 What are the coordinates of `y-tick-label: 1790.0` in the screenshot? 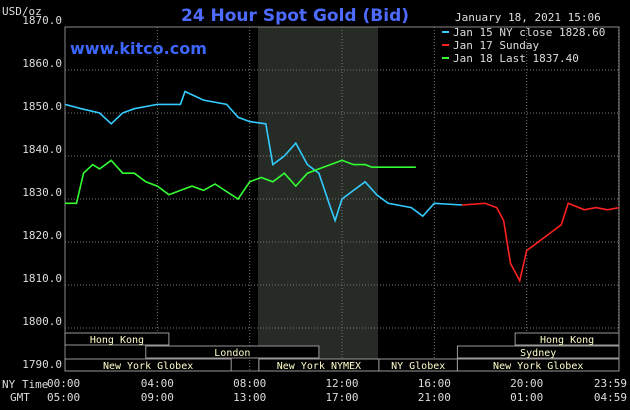 It's located at (42, 364).